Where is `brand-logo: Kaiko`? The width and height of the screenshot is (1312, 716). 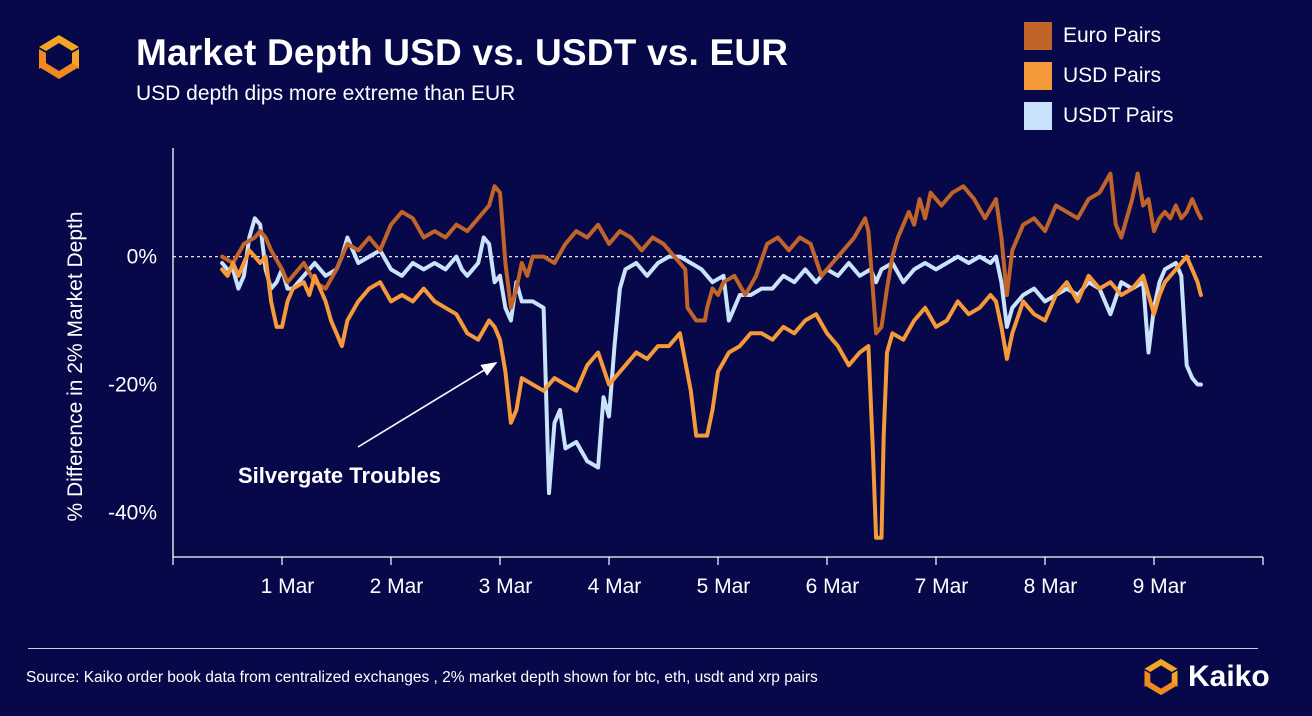 brand-logo: Kaiko is located at coordinates (1206, 677).